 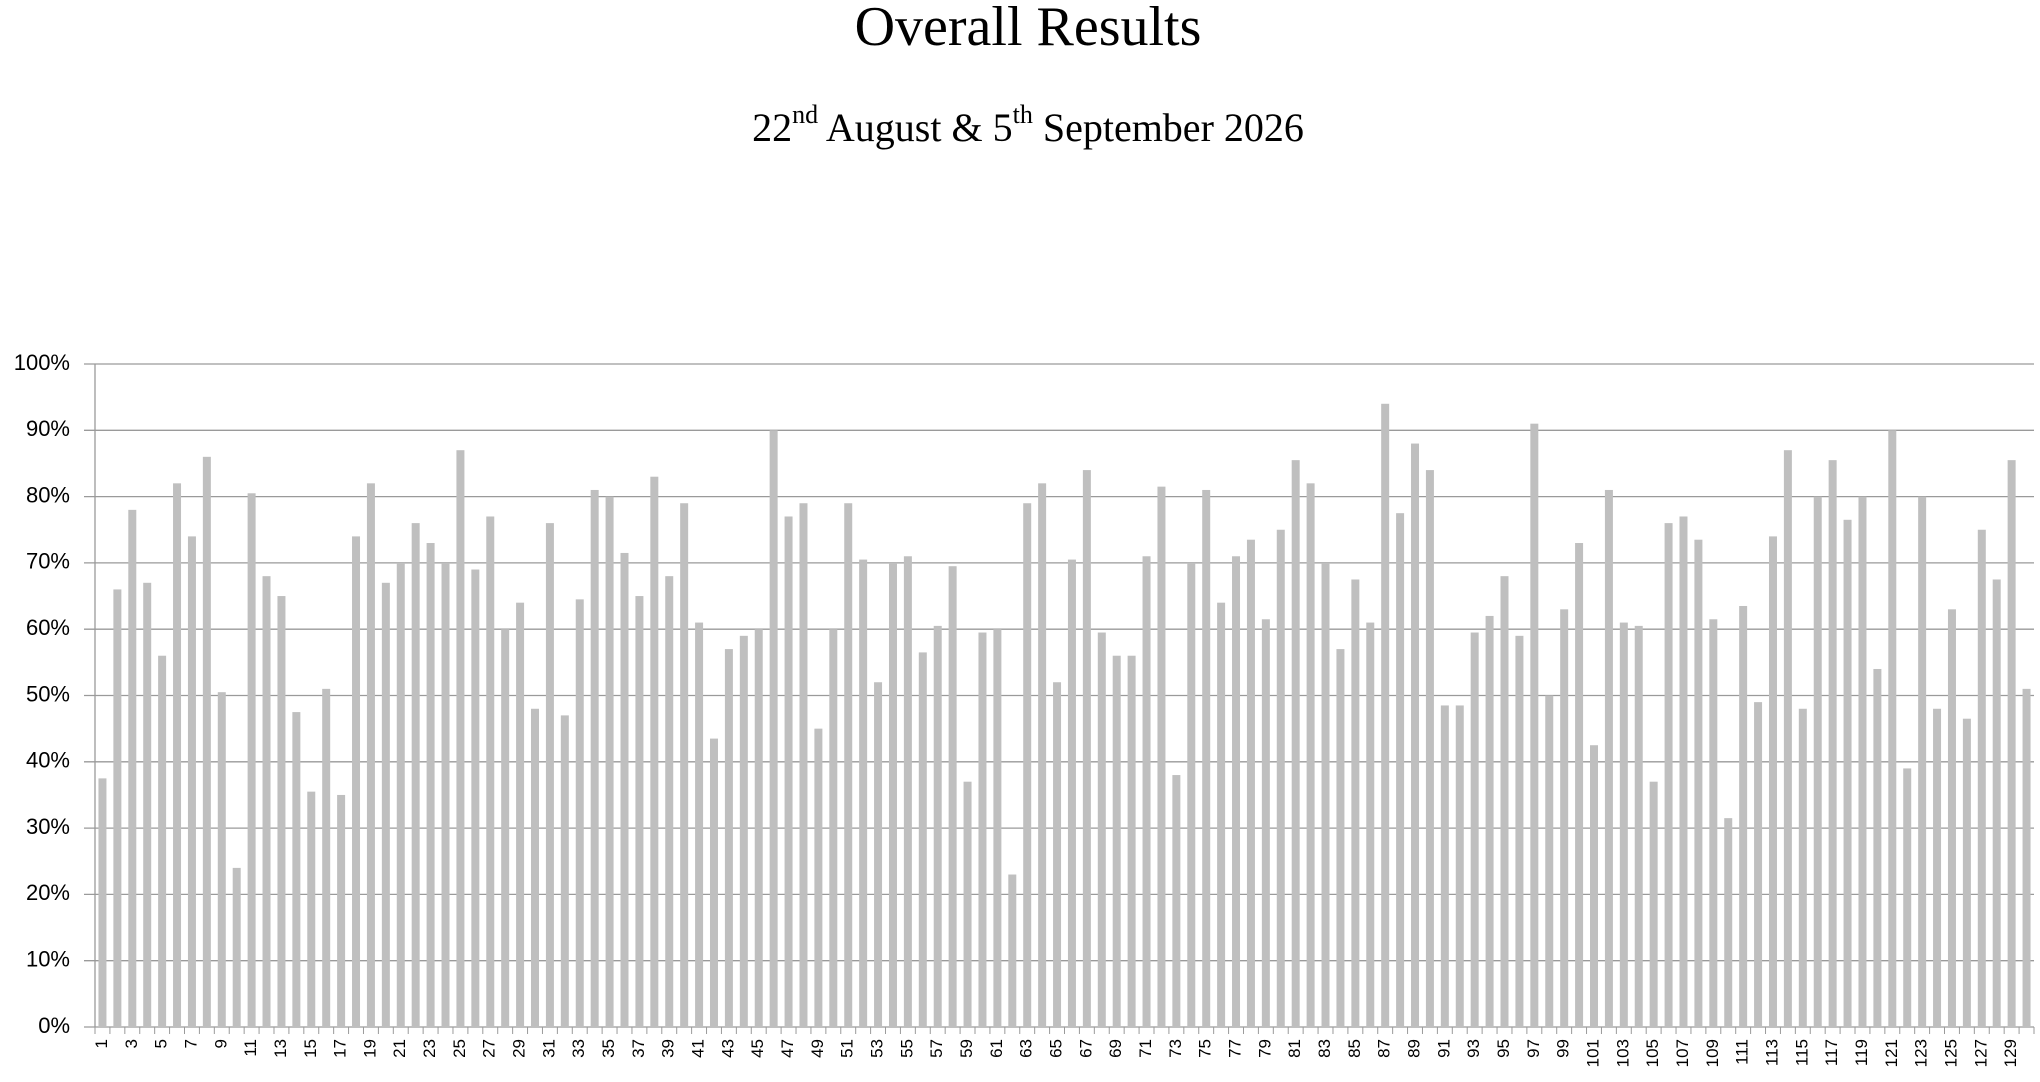 What do you see at coordinates (936, 1048) in the screenshot?
I see `x-tick-label: 57` at bounding box center [936, 1048].